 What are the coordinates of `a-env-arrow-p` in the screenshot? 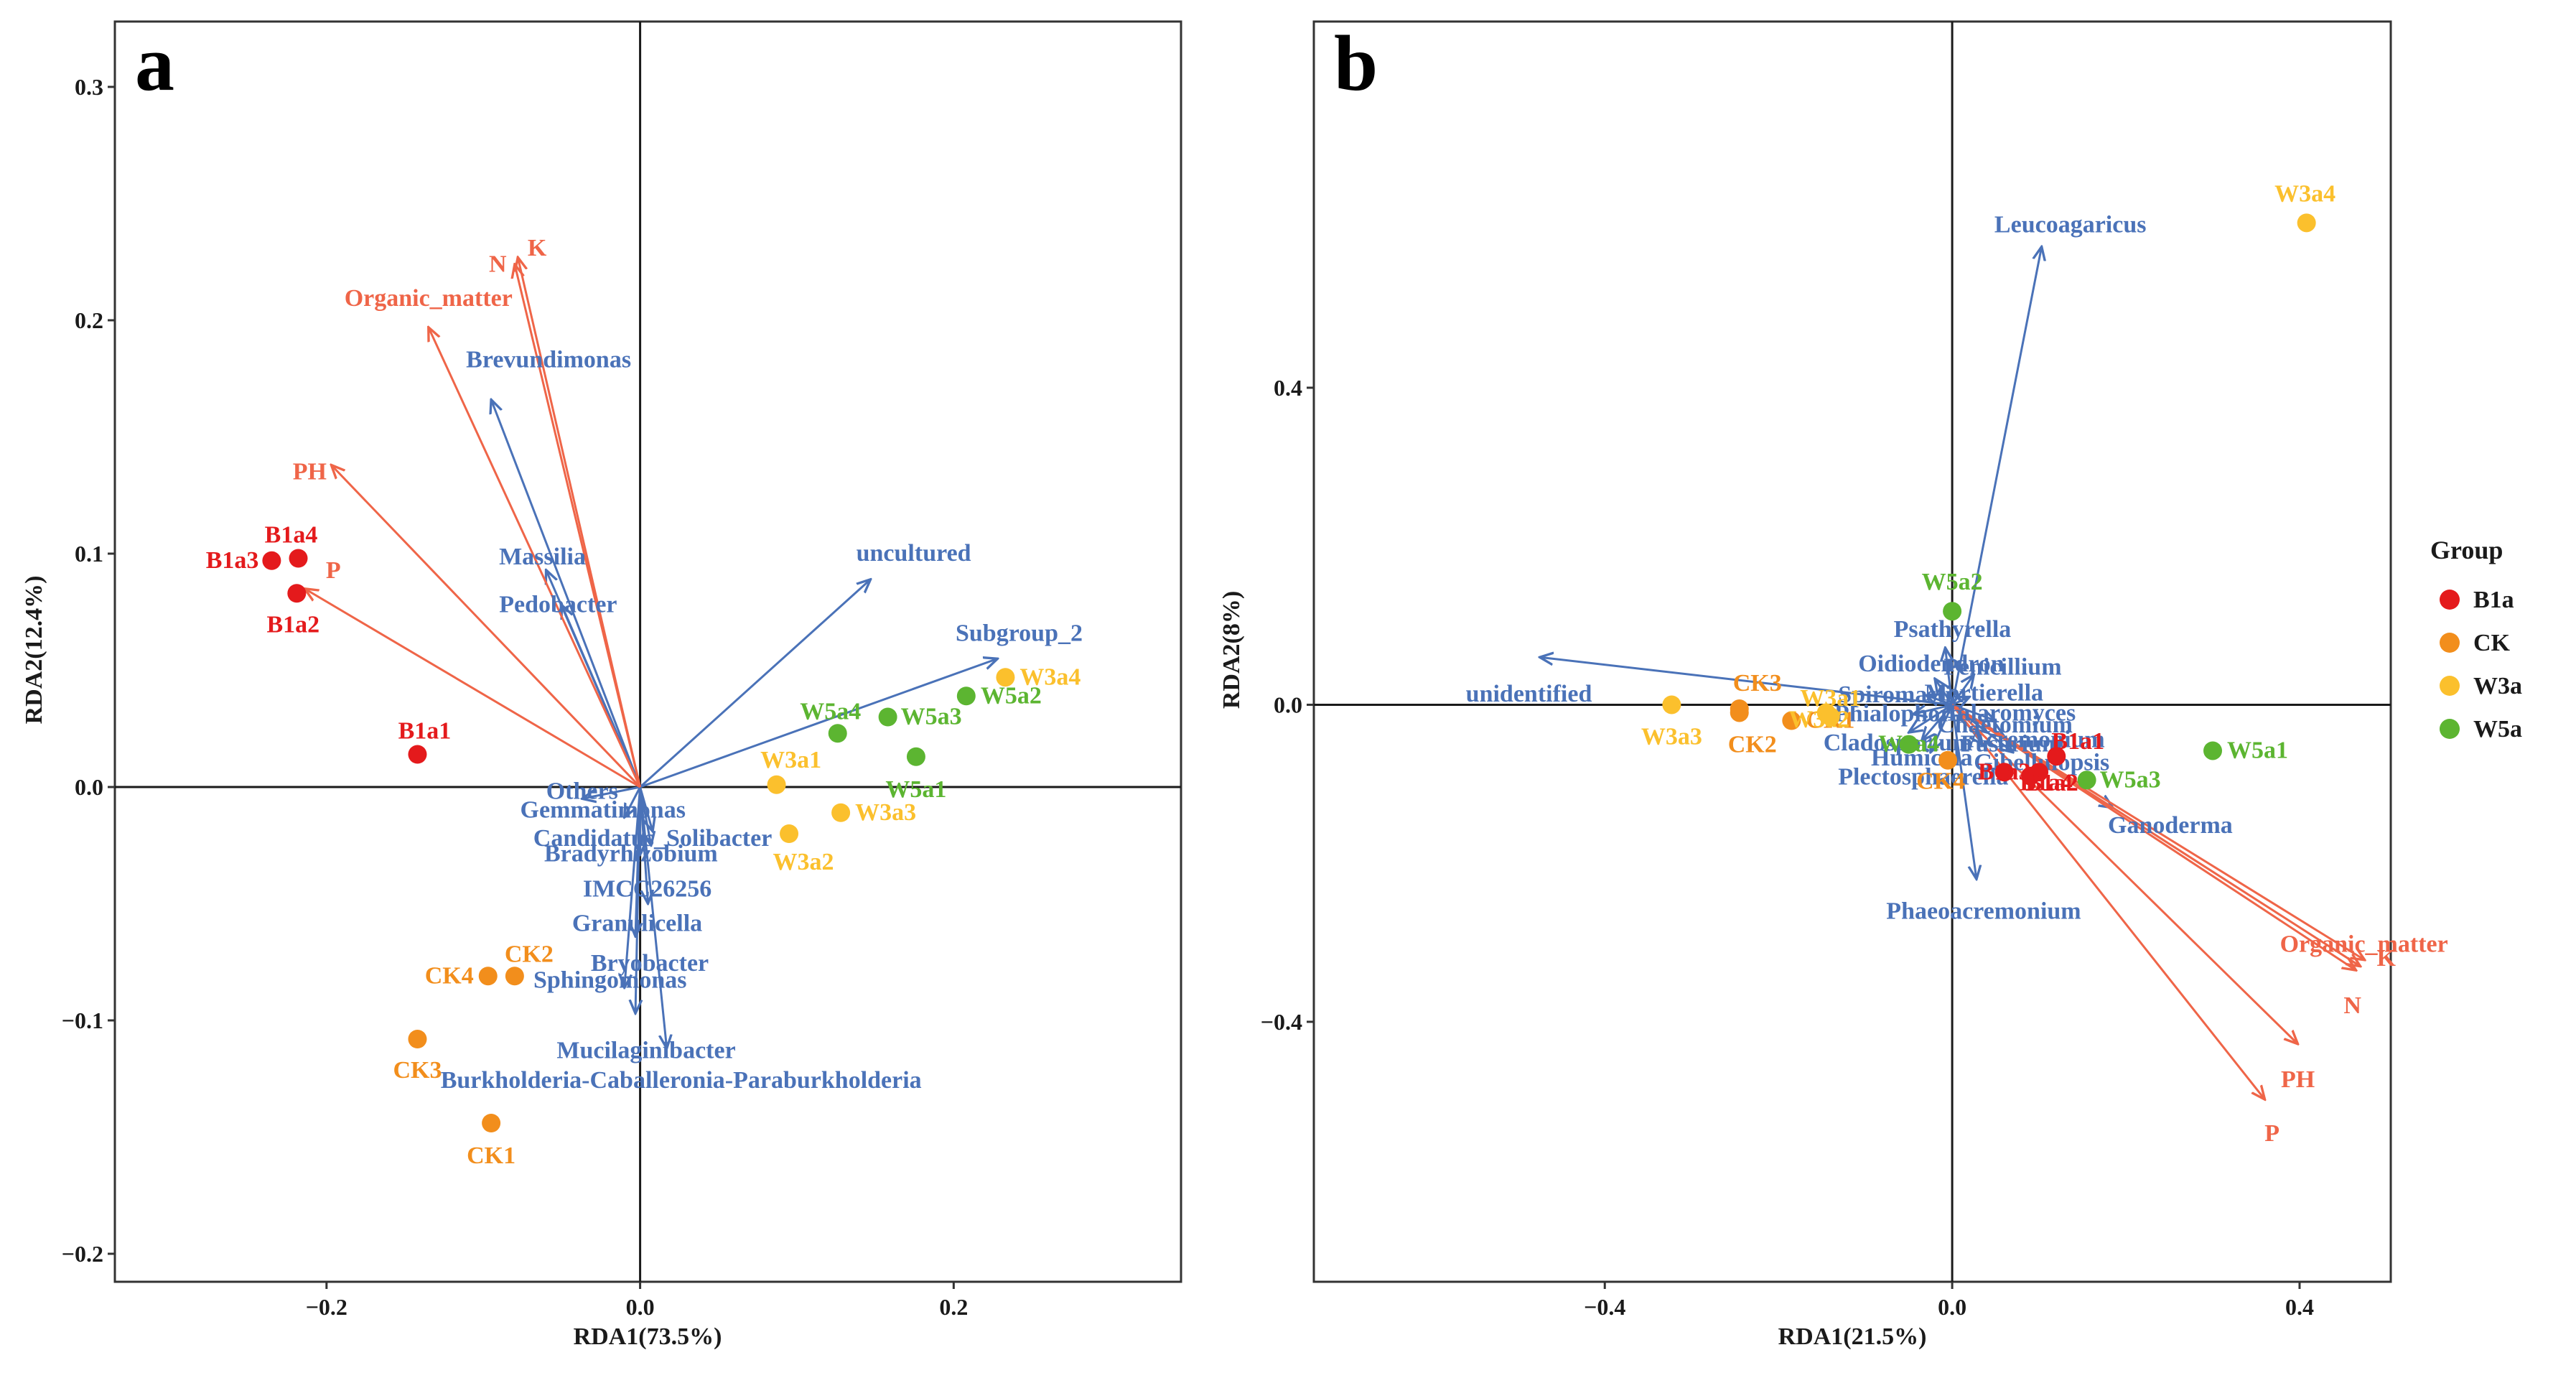 It's located at (472, 688).